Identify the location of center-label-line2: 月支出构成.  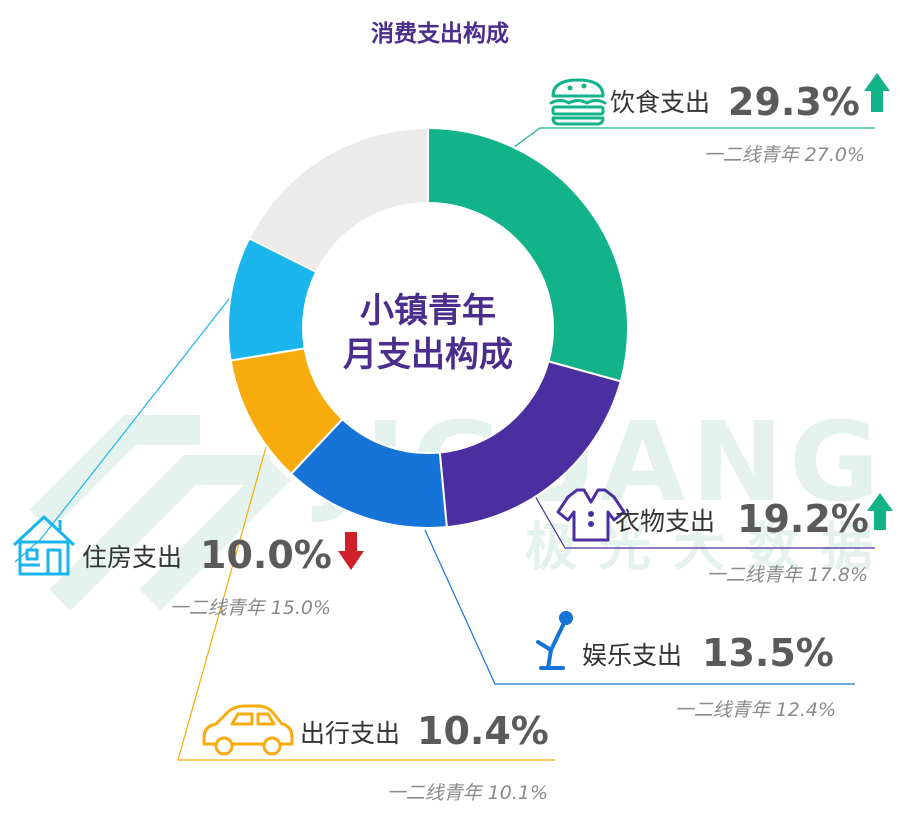
(428, 355).